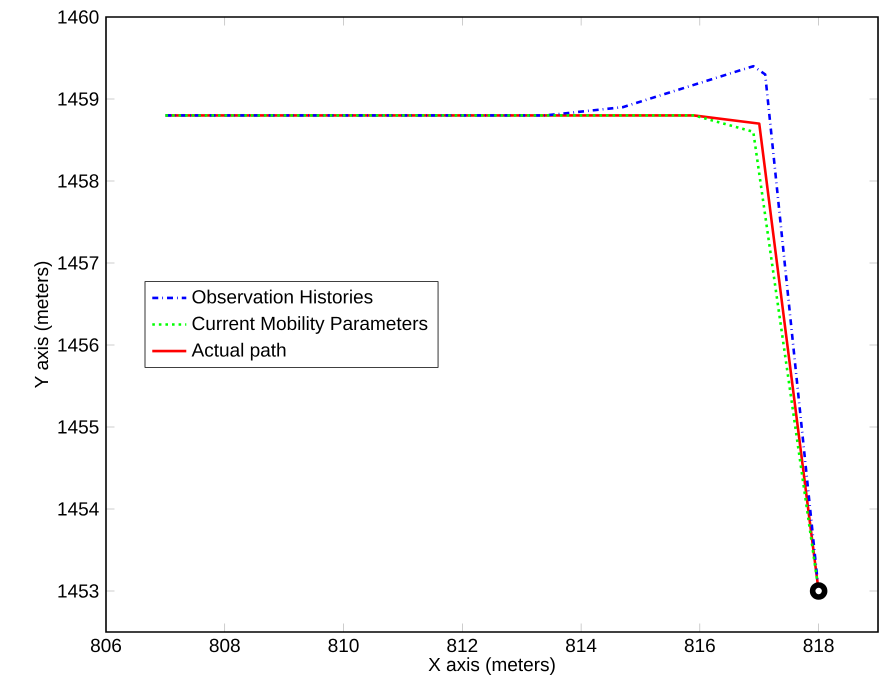  Describe the element at coordinates (491, 666) in the screenshot. I see `x-axis-title: X axis (meters)` at that location.